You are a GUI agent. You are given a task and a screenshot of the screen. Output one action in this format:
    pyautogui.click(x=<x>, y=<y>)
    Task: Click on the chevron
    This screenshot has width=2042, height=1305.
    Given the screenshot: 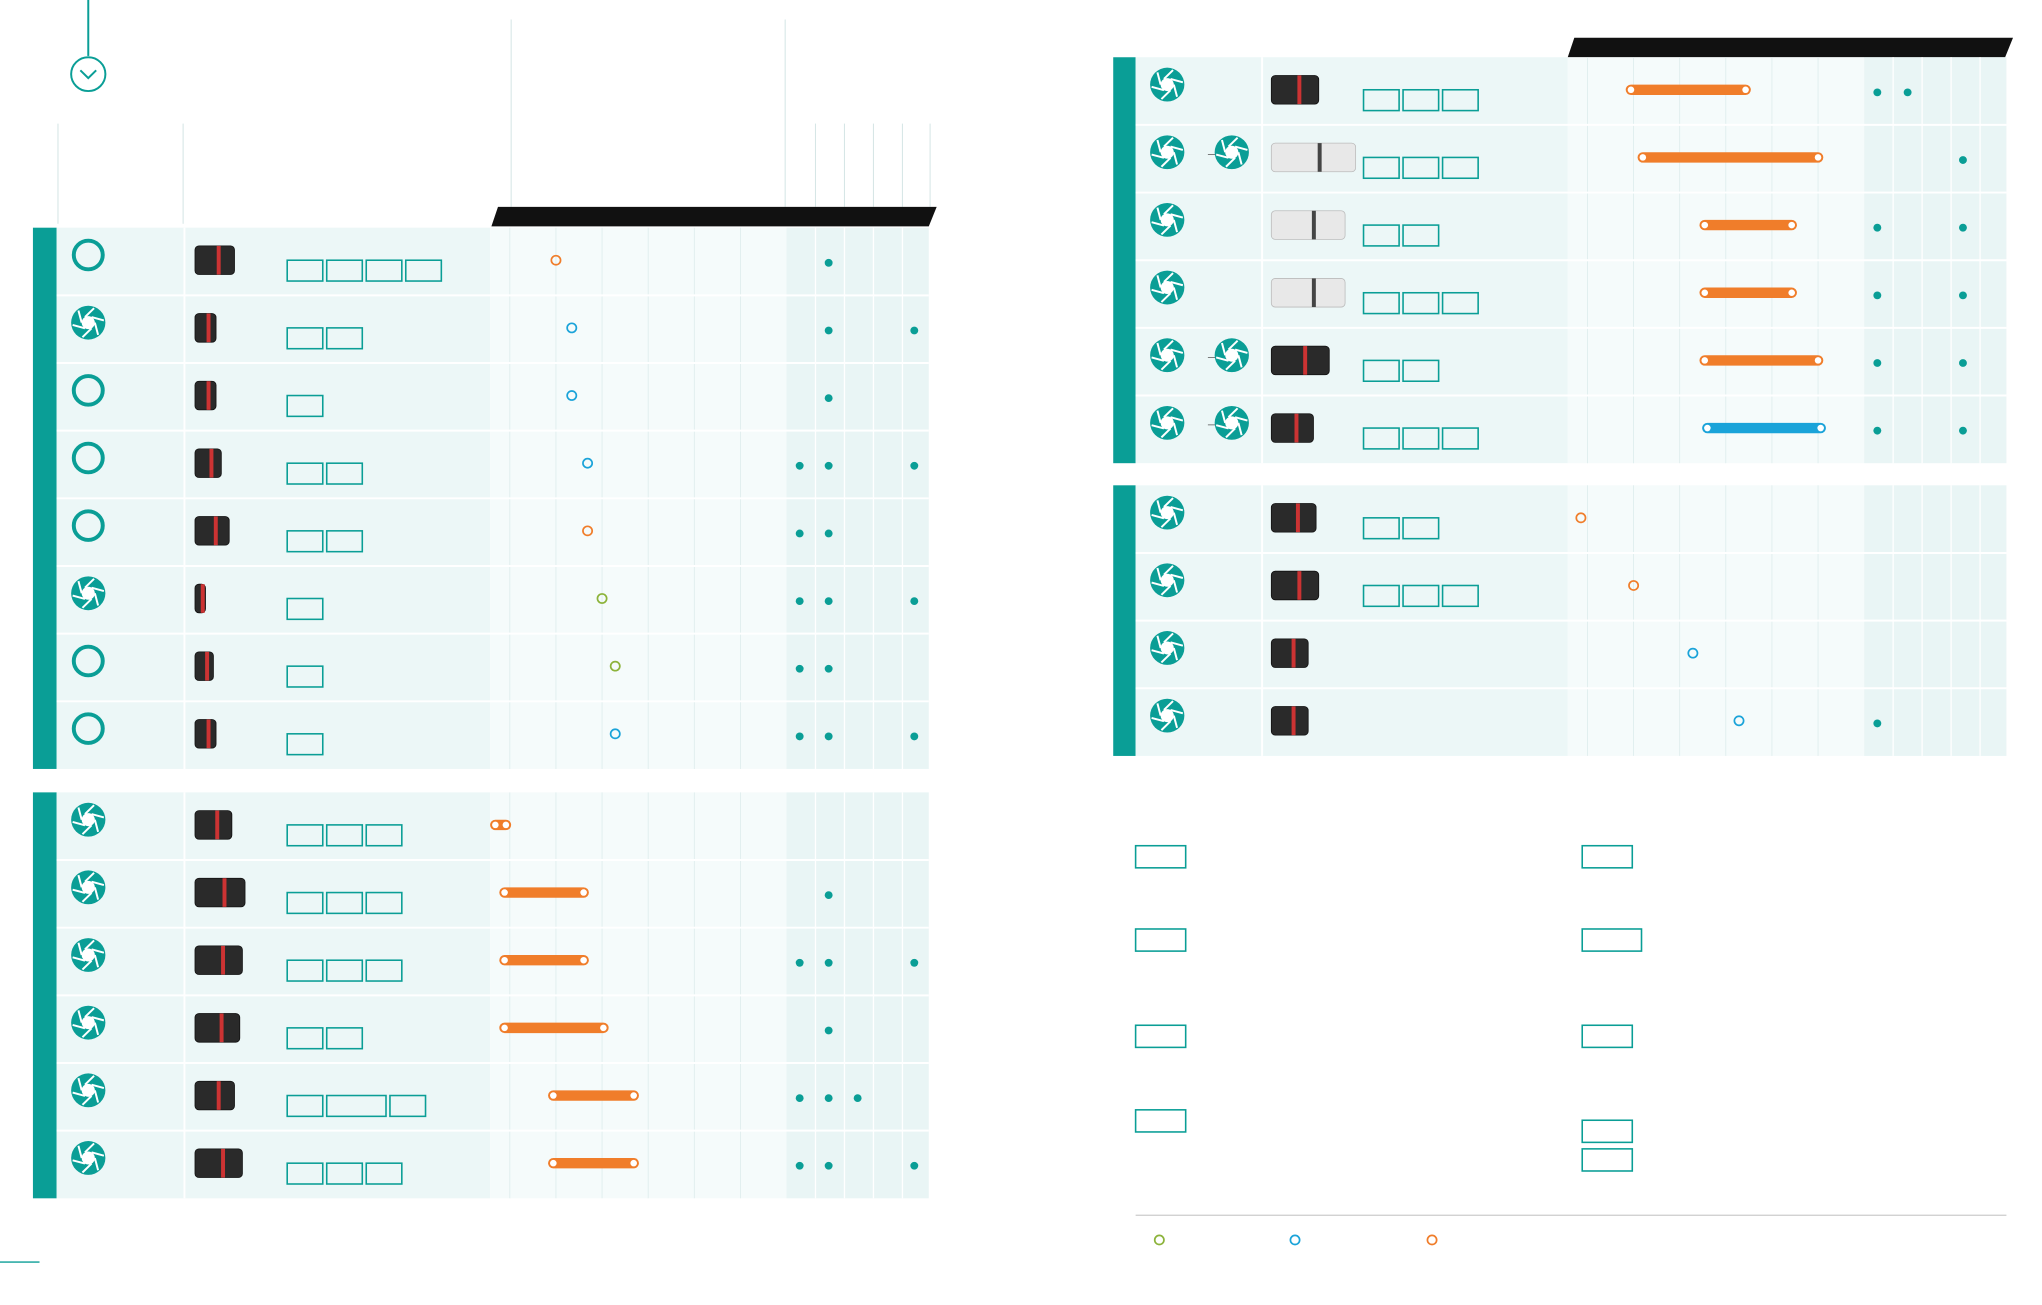 What is the action you would take?
    pyautogui.click(x=88, y=74)
    